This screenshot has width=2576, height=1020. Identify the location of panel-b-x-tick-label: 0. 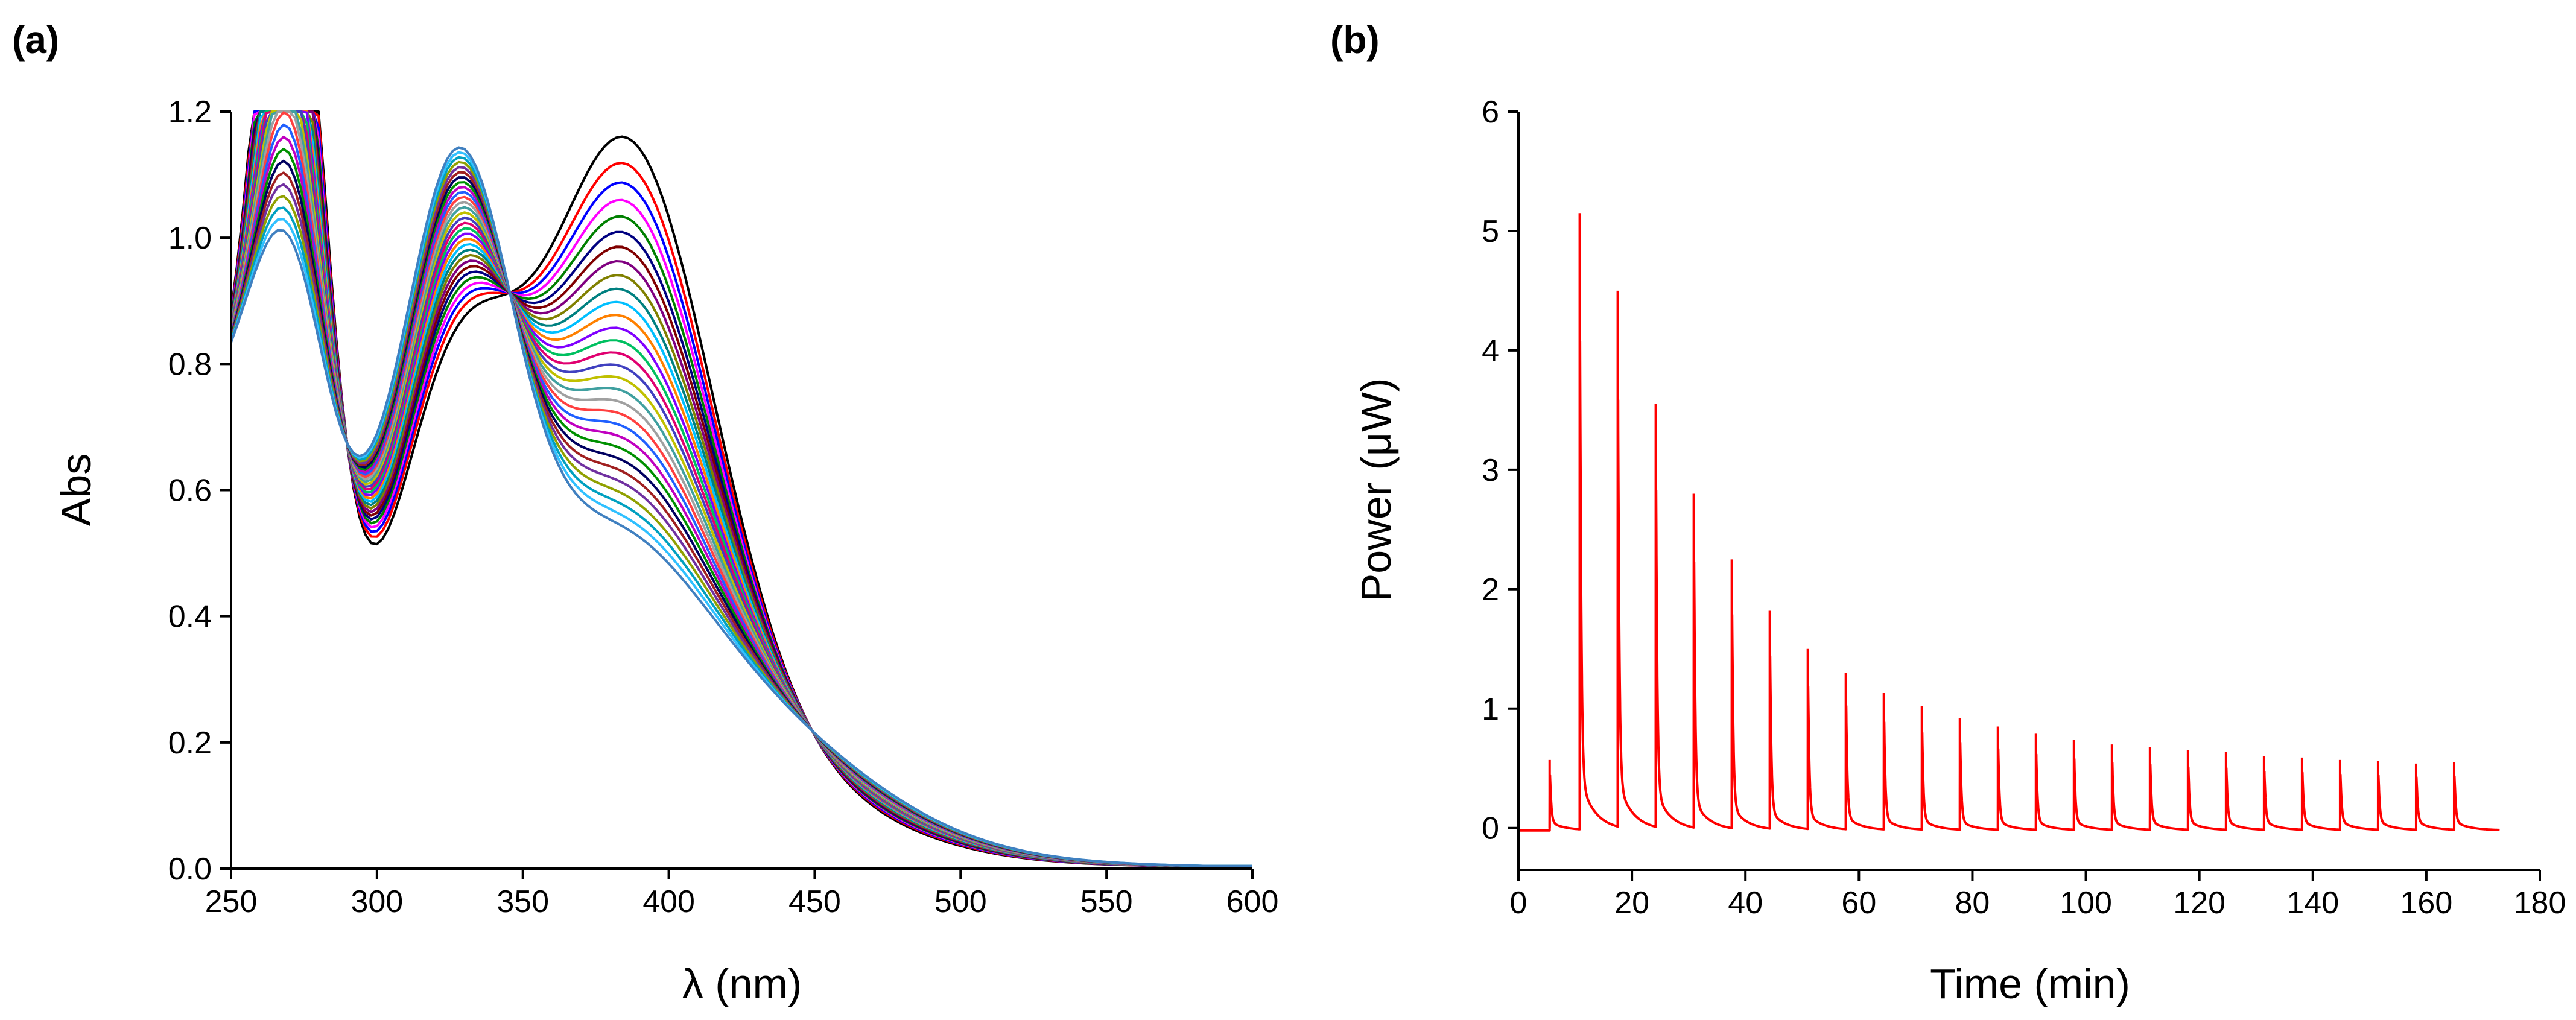
(1519, 902).